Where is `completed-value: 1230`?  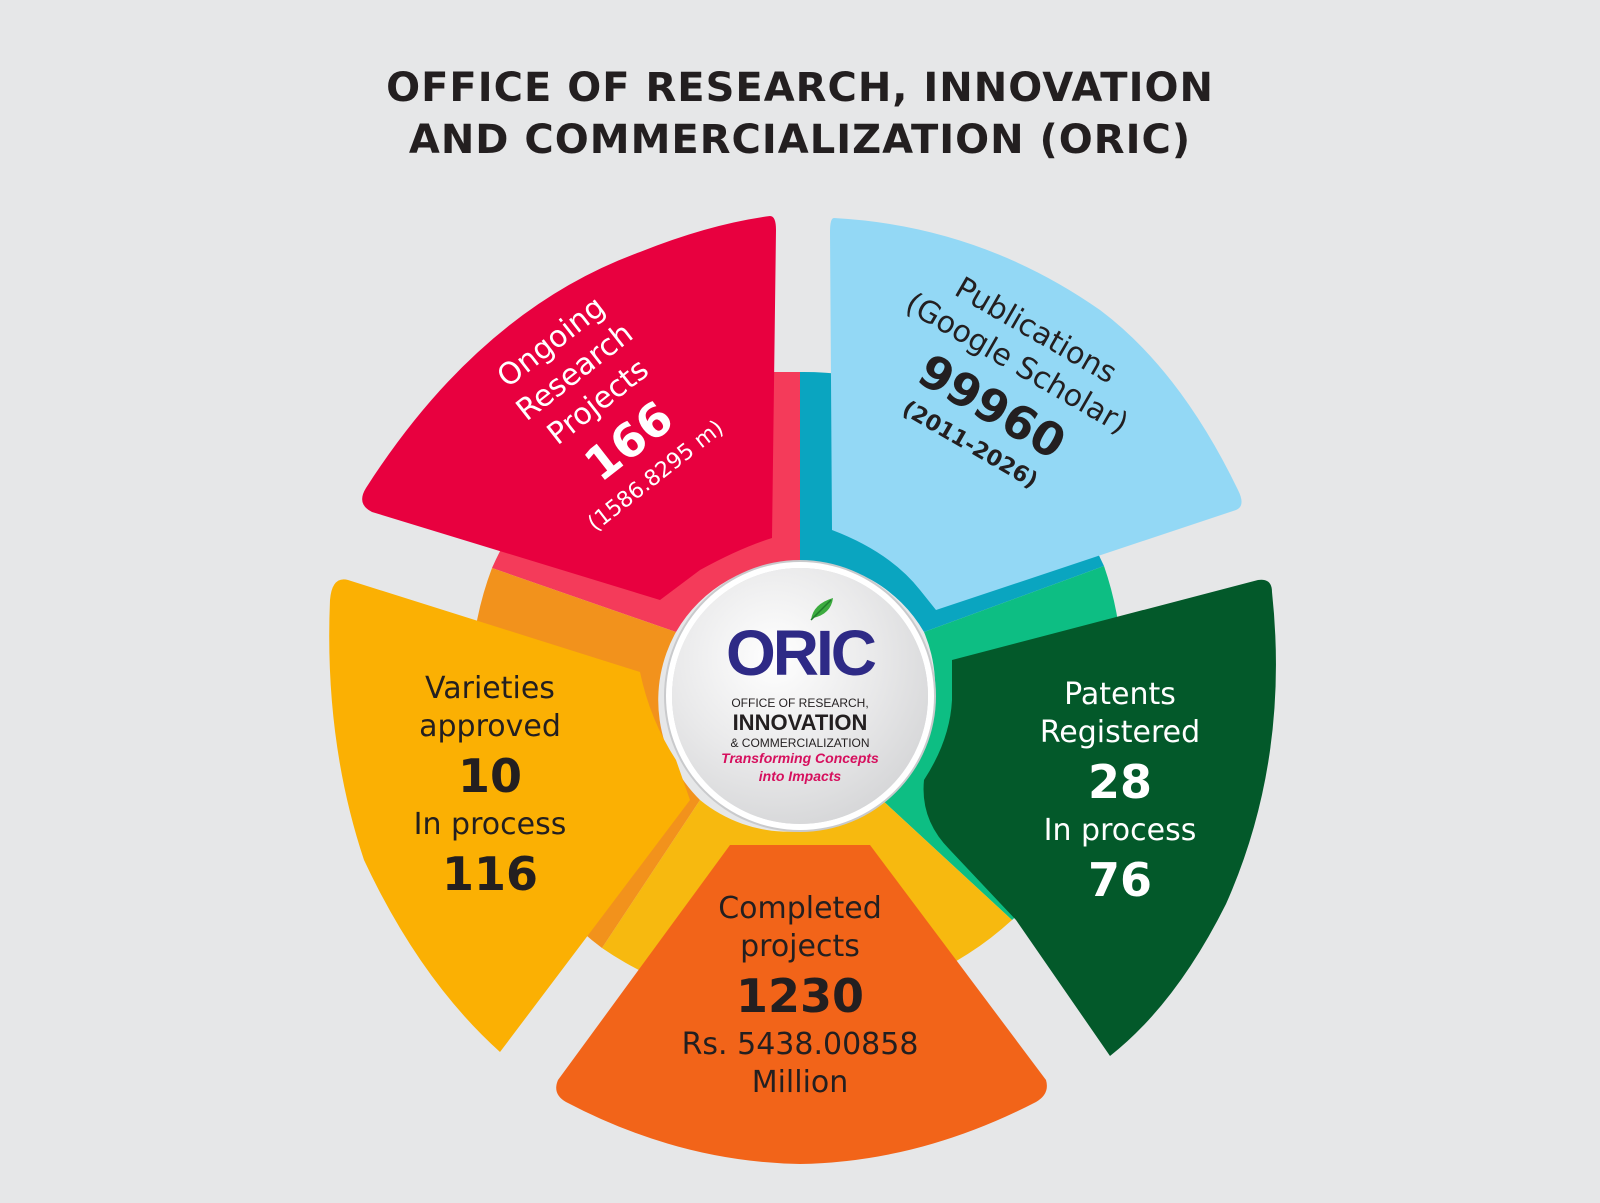 completed-value: 1230 is located at coordinates (800, 996).